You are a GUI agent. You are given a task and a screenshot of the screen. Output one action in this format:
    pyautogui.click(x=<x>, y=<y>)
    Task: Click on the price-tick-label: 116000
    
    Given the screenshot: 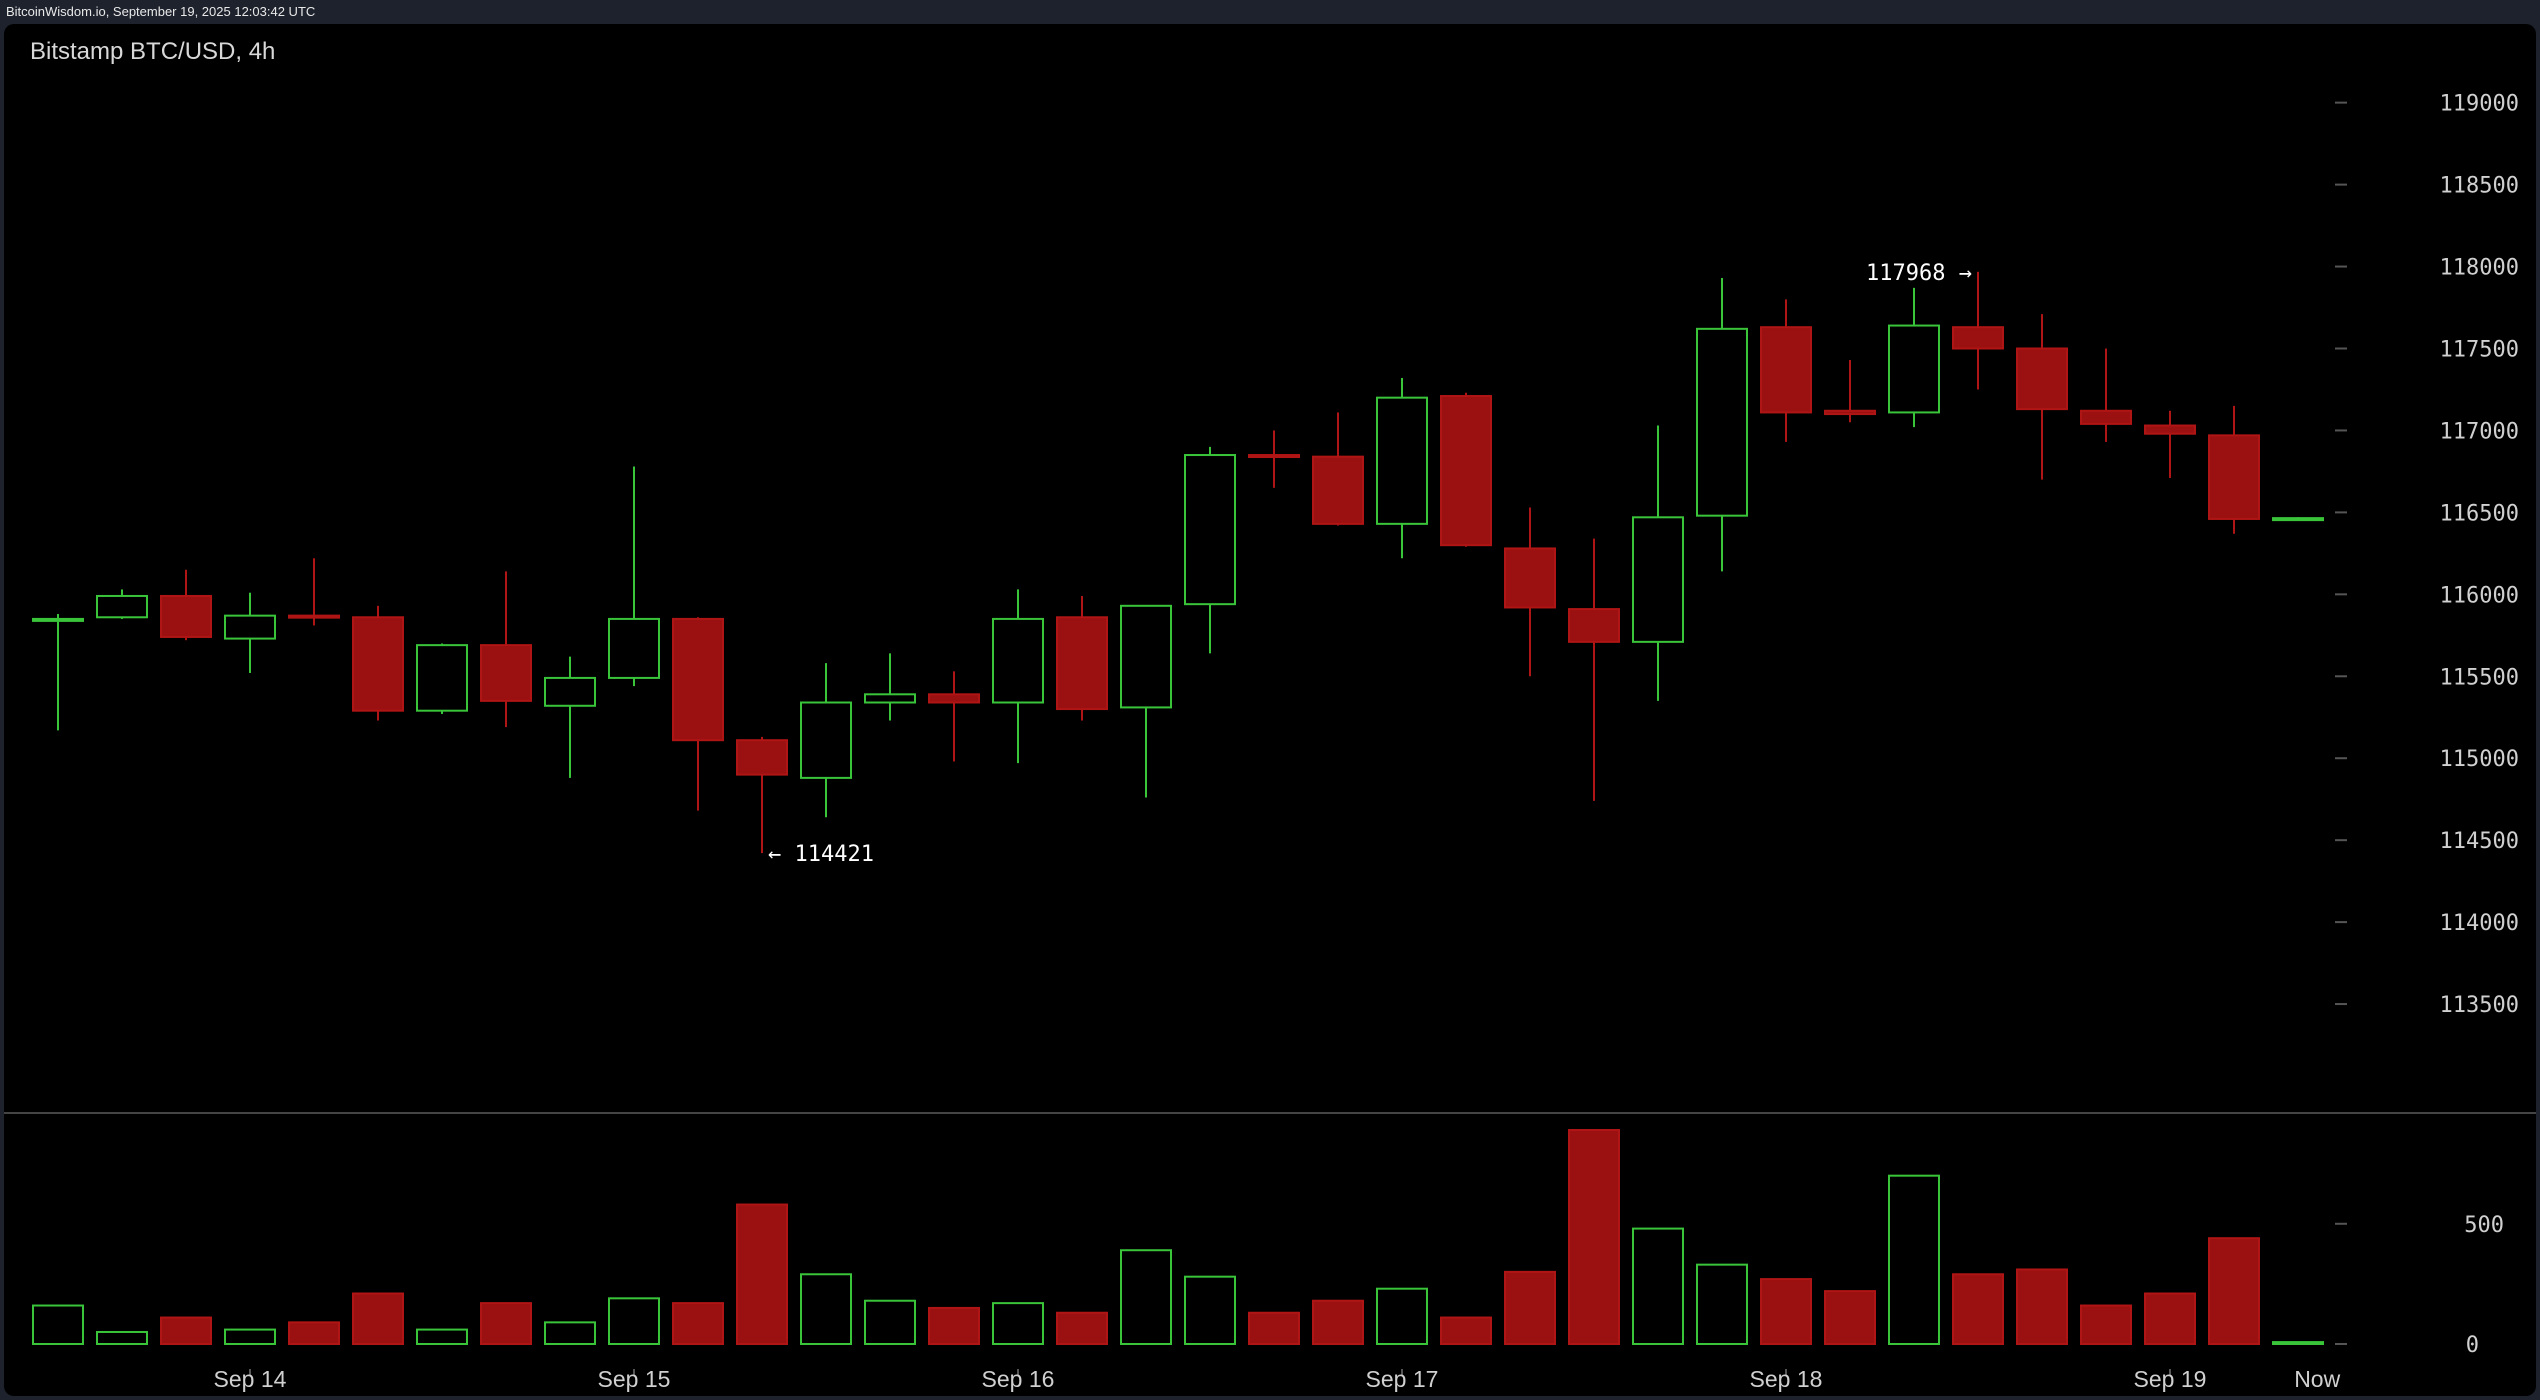 What is the action you would take?
    pyautogui.click(x=2479, y=595)
    